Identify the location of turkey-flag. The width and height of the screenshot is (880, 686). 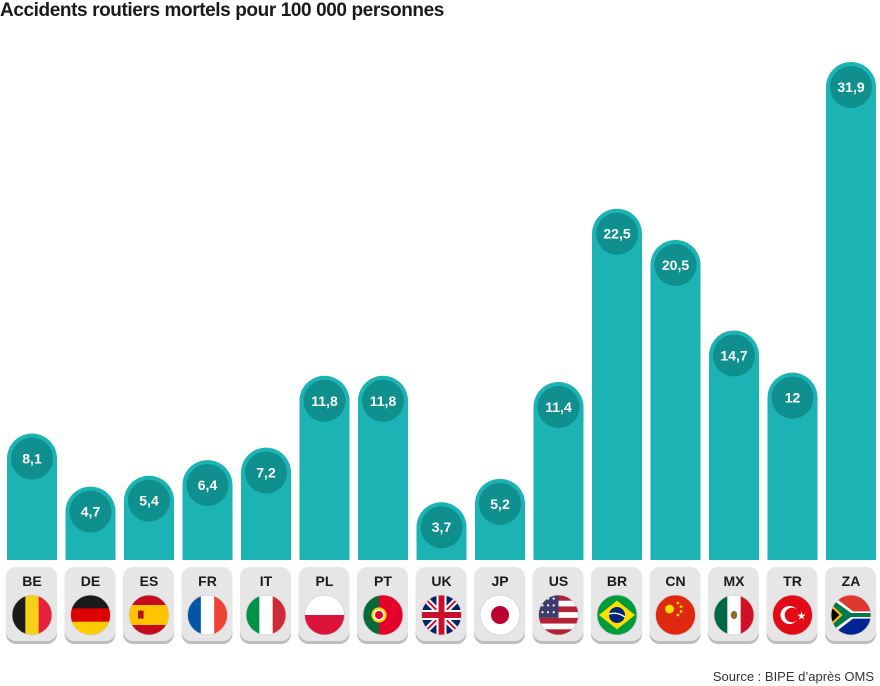
(792, 615).